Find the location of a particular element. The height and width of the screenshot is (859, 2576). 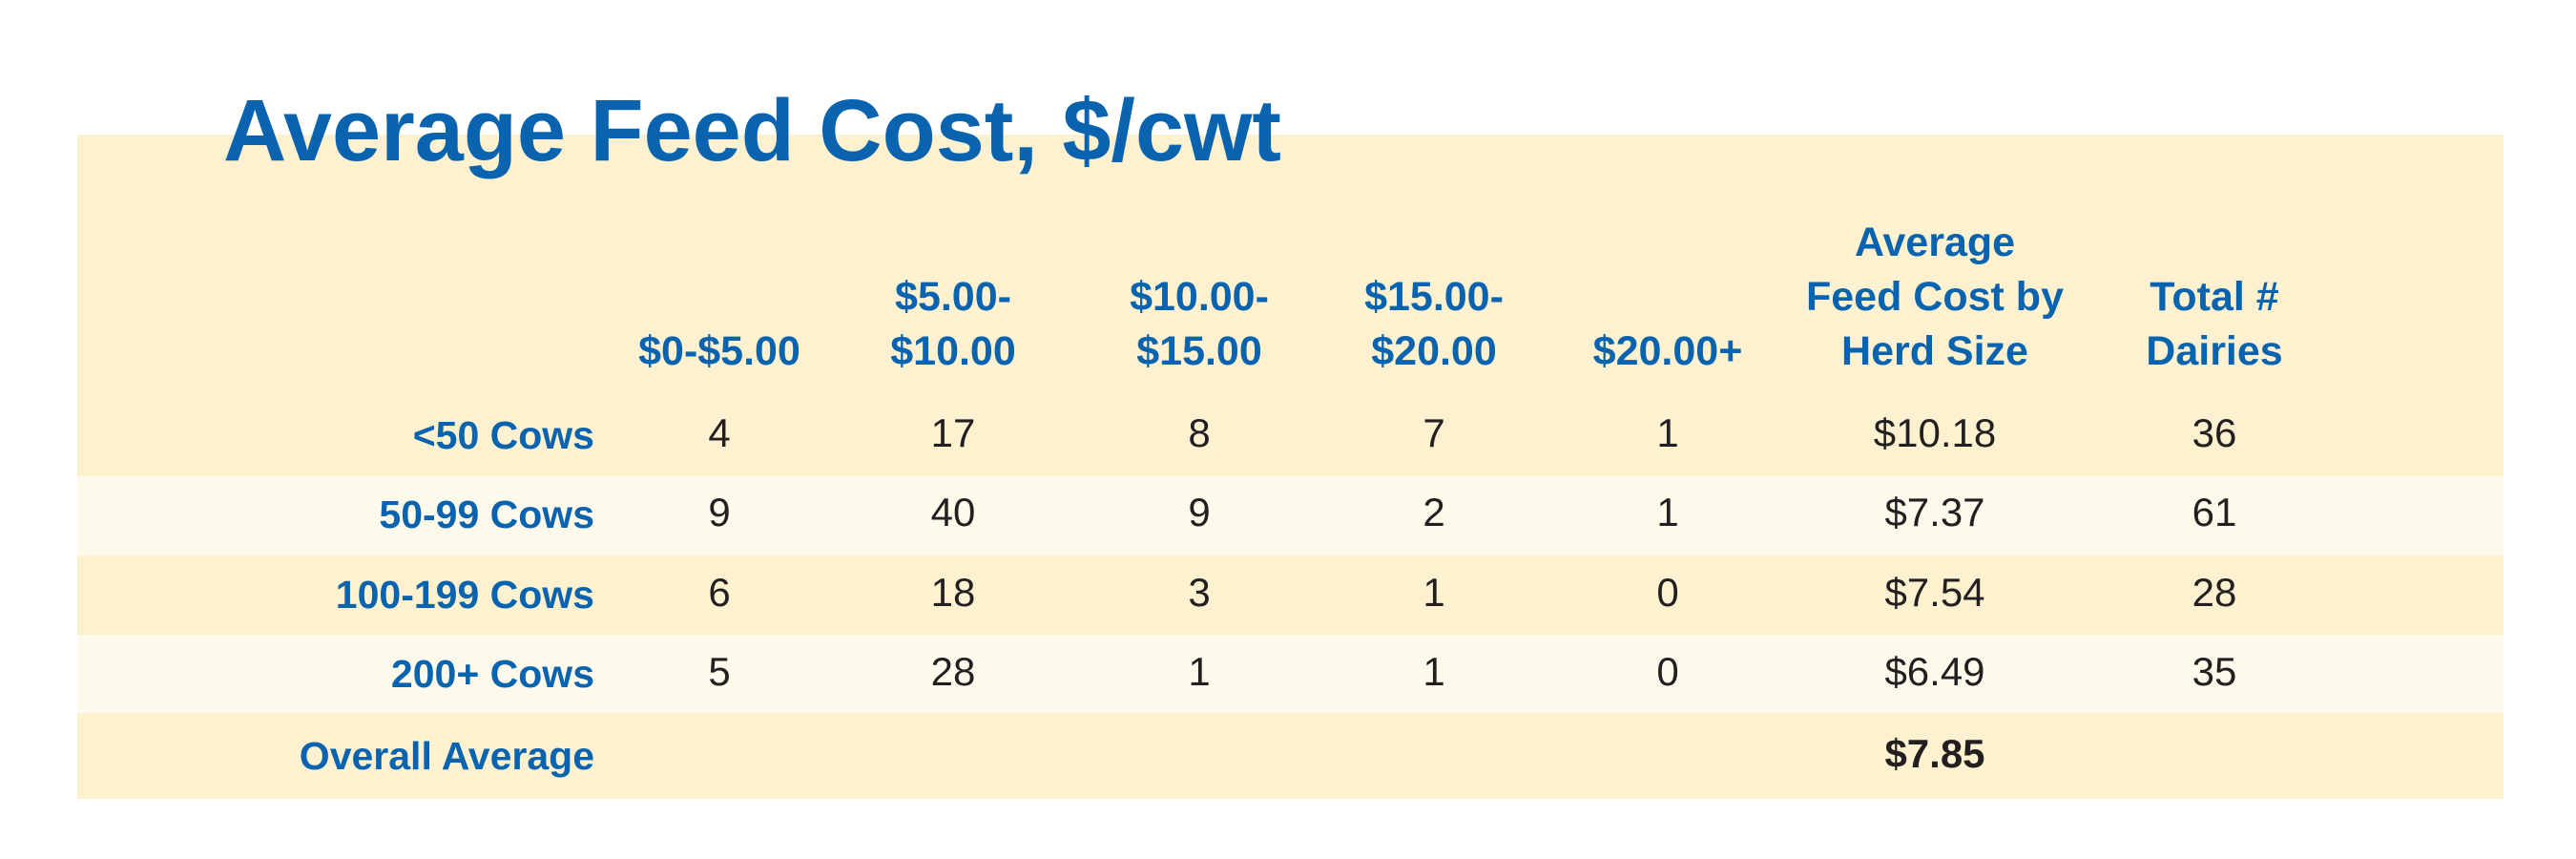

overall-value: $7.85 is located at coordinates (1934, 753).